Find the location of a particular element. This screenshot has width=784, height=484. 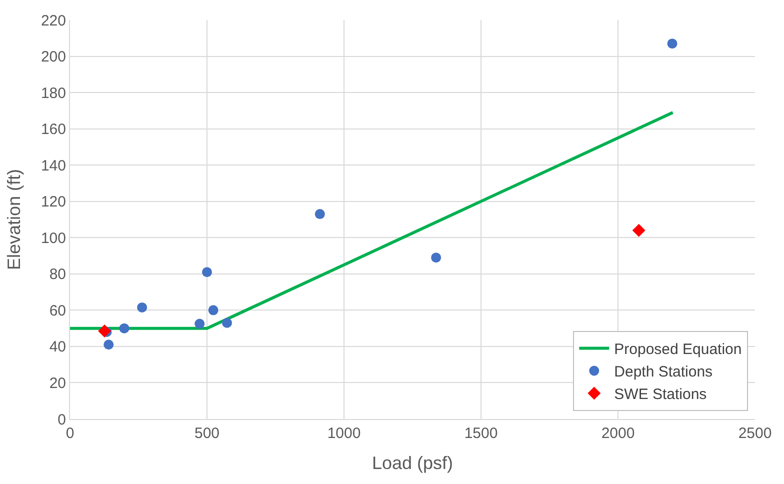

x-tick-label: 1500 is located at coordinates (481, 433).